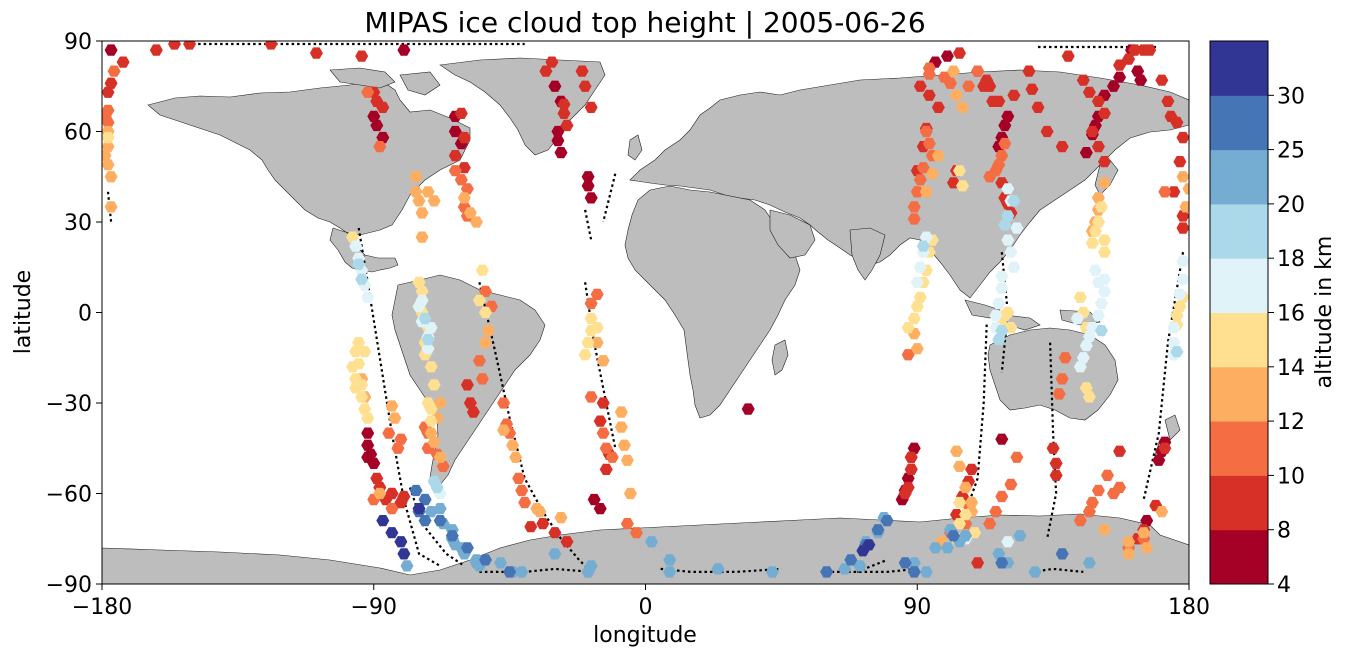 This screenshot has width=1345, height=657. What do you see at coordinates (1239, 285) in the screenshot?
I see `colorbar-segment` at bounding box center [1239, 285].